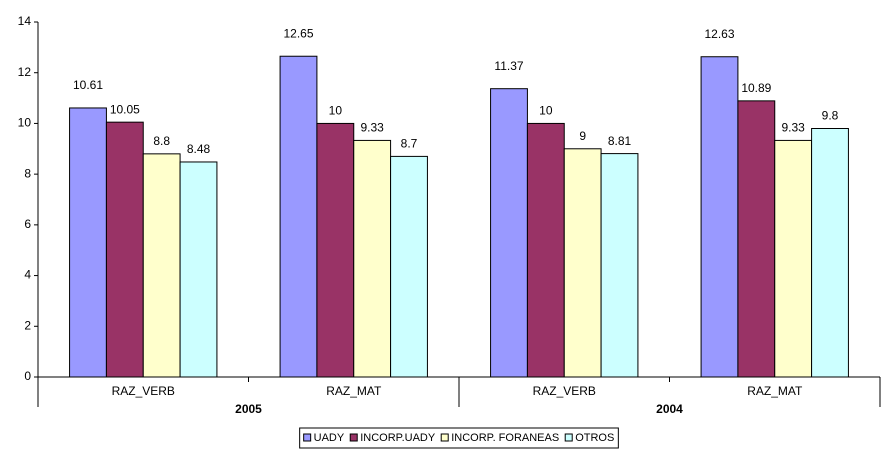 The width and height of the screenshot is (894, 456). Describe the element at coordinates (830, 116) in the screenshot. I see `data-label: 9.8` at that location.